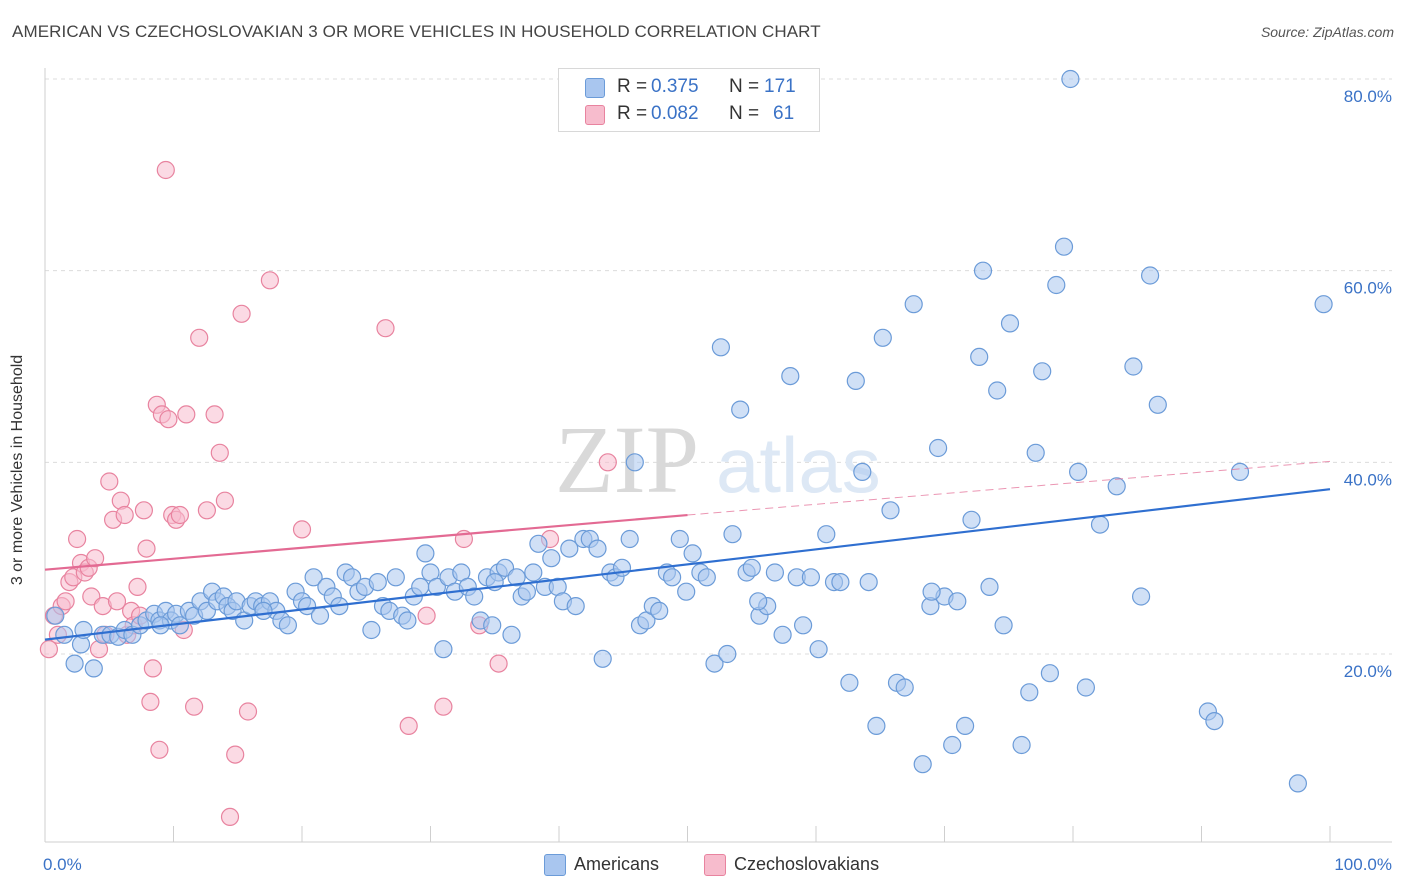  Describe the element at coordinates (1363, 864) in the screenshot. I see `x-tick-label: 100.0%` at that location.